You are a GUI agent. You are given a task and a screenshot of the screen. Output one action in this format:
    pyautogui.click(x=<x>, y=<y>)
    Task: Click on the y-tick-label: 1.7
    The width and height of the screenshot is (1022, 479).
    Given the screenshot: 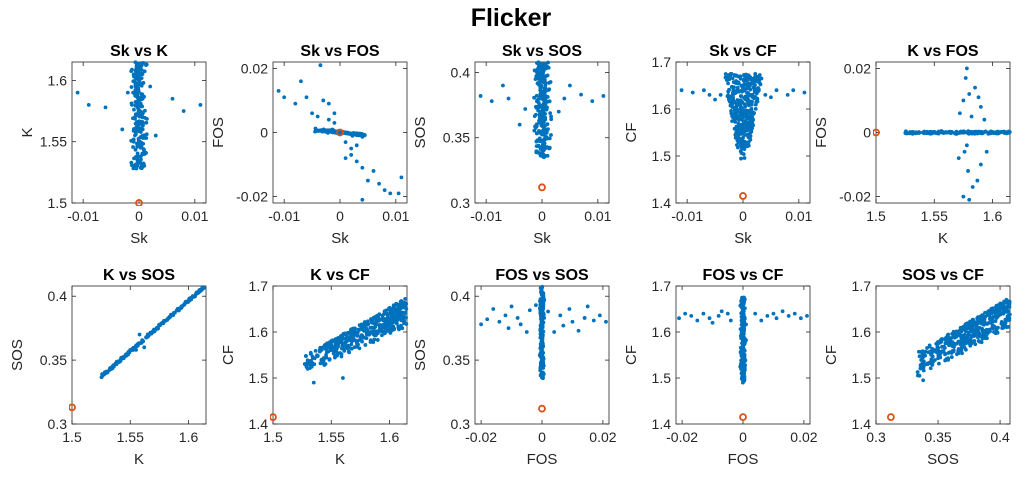 What is the action you would take?
    pyautogui.click(x=662, y=62)
    